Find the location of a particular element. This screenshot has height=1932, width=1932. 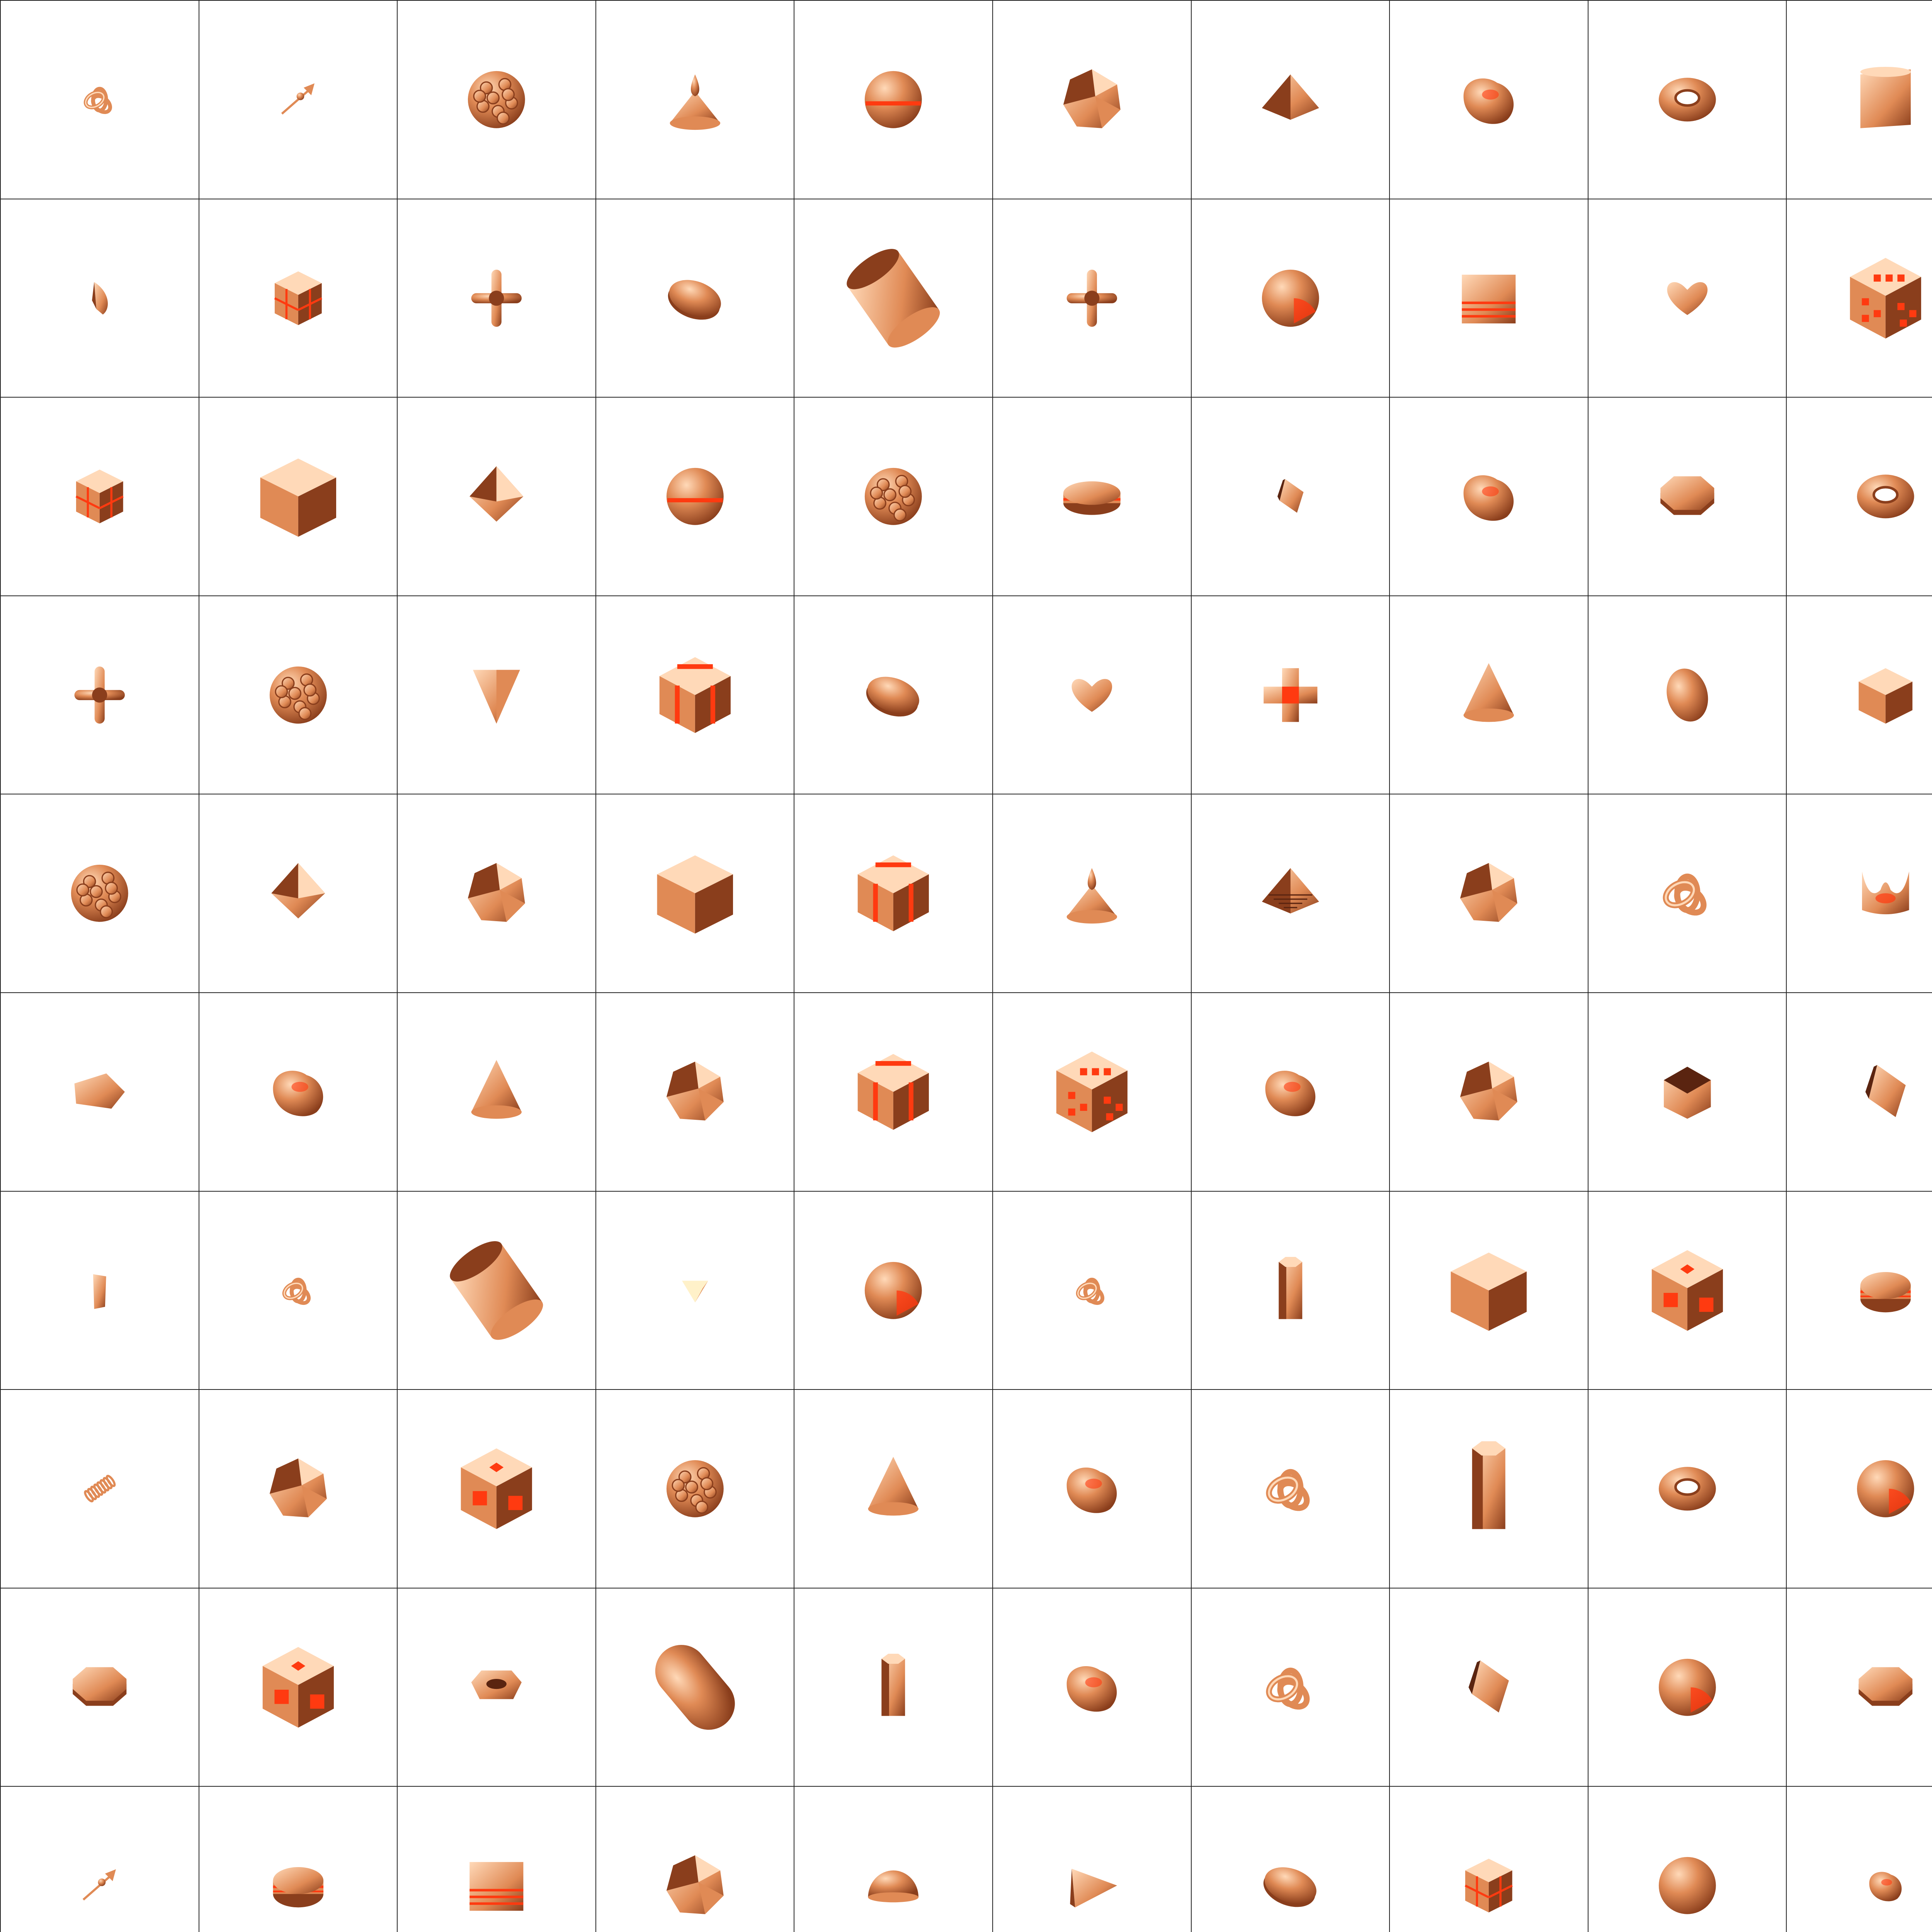

grid-cell-r9-c3 is located at coordinates (497, 1687).